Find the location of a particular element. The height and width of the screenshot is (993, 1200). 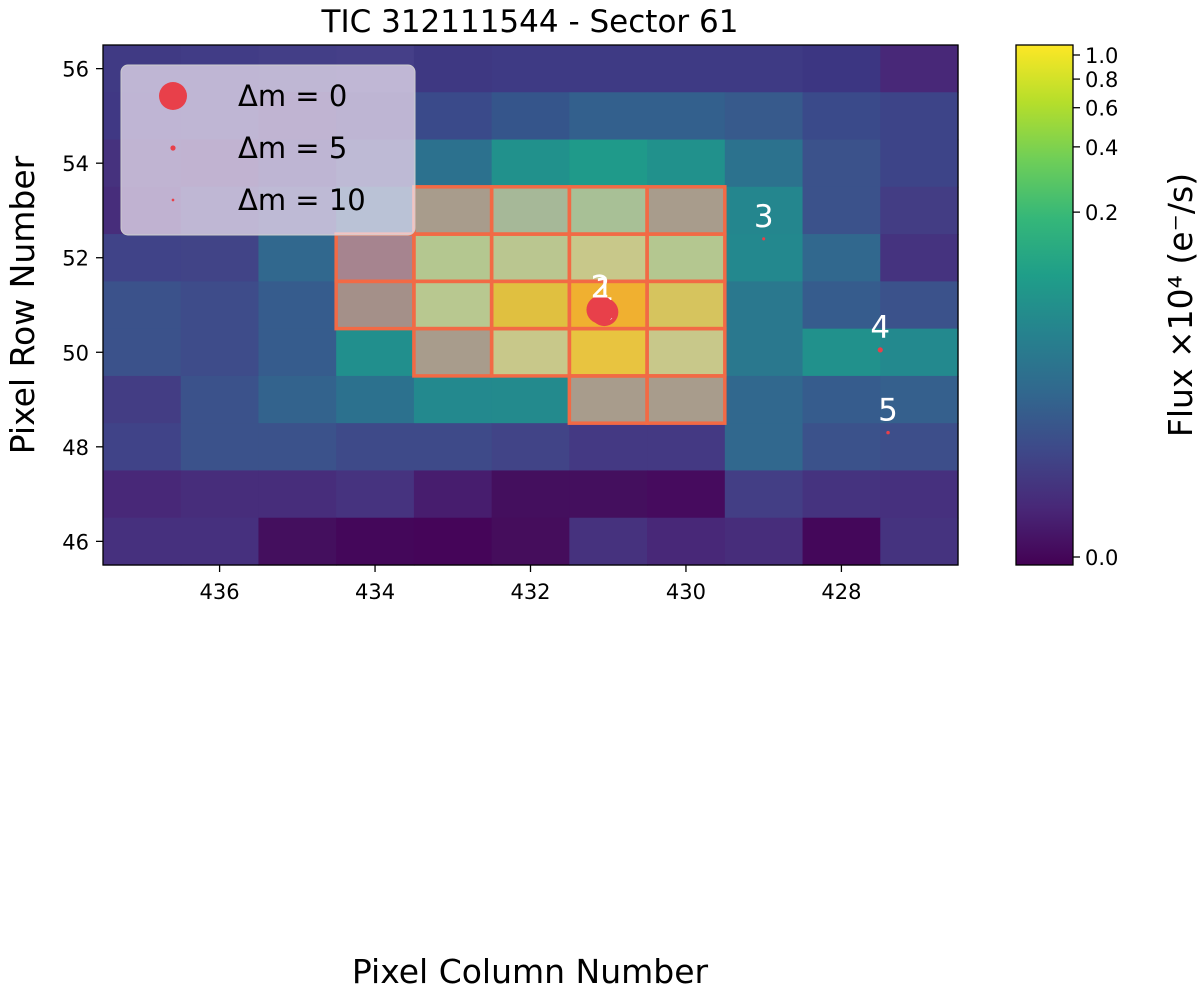

north-arrow-shaft is located at coordinates (787, 797).